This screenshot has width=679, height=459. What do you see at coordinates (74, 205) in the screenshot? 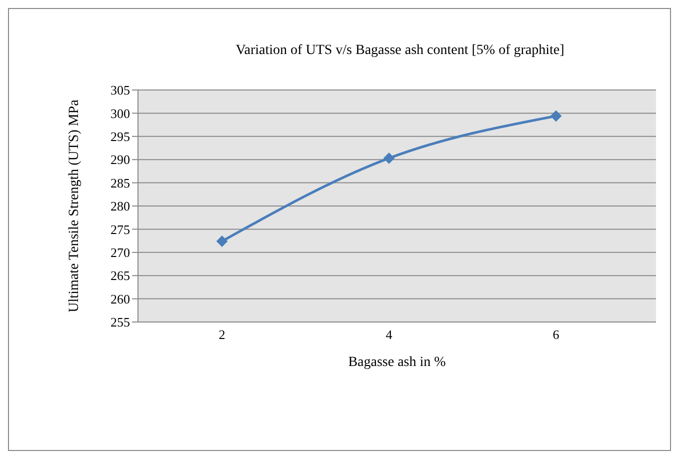
I see `y-axis-title: Ultimate Tensile Strength (UTS) MPa` at bounding box center [74, 205].